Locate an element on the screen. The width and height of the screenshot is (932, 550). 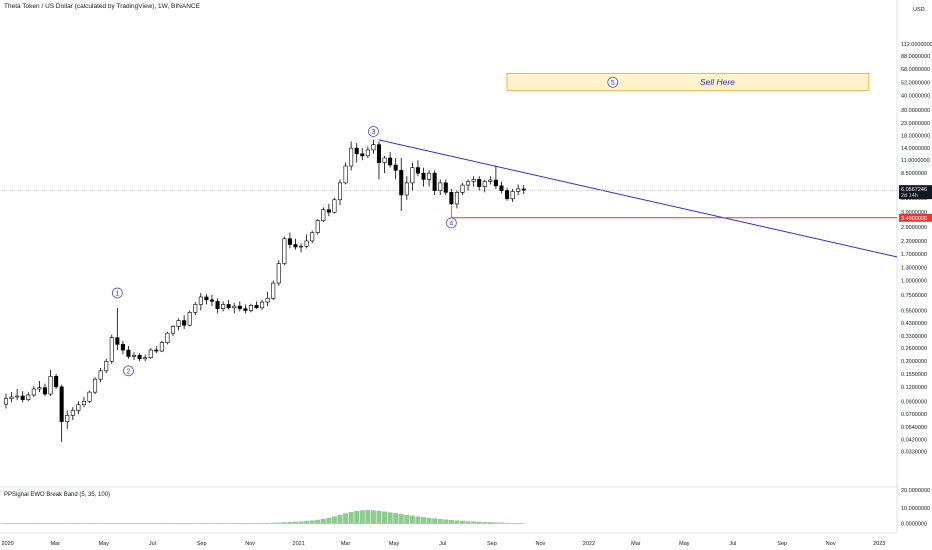
wave-3-marker is located at coordinates (373, 131).